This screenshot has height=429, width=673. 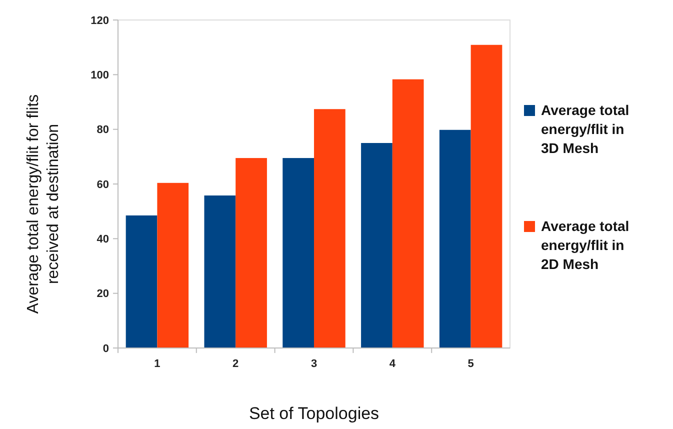 I want to click on y-tick-label: 80, so click(x=102, y=130).